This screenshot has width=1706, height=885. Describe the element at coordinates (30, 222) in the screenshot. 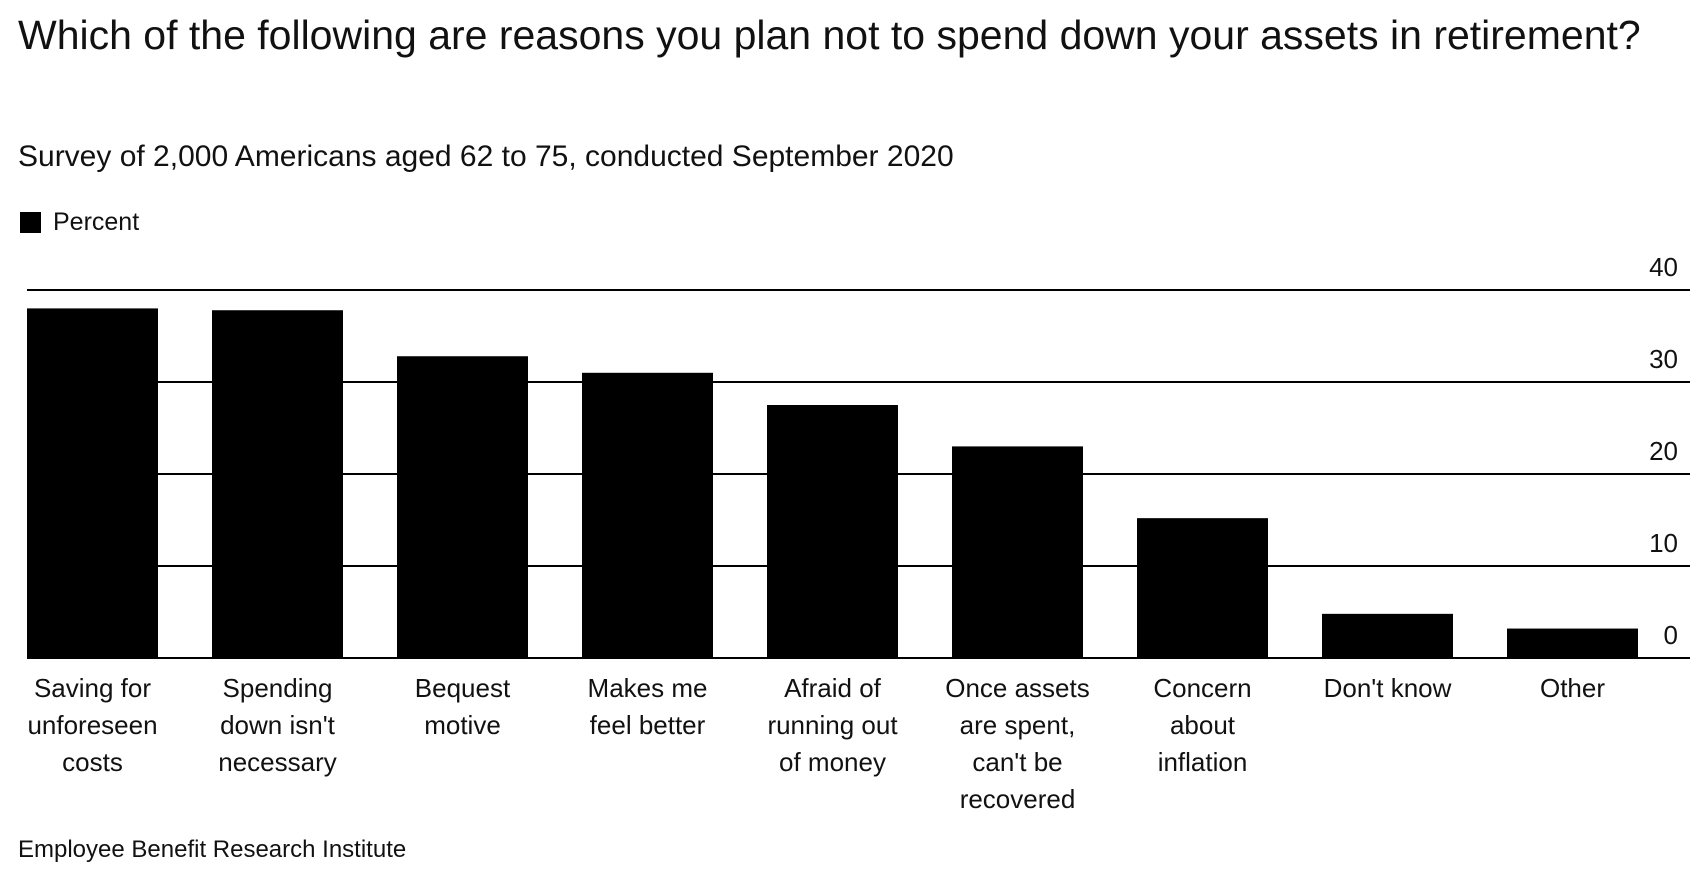

I see `legend-swatch` at that location.